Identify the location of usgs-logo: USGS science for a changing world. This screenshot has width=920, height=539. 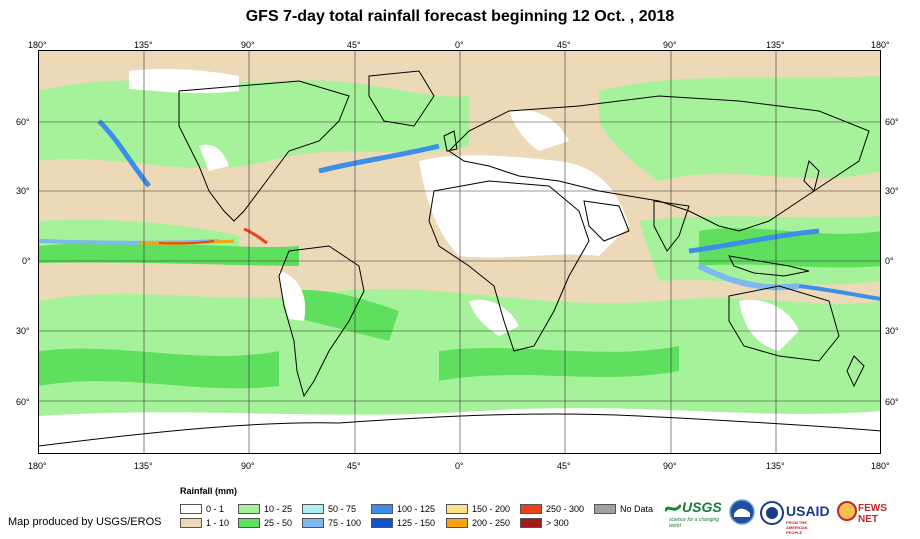
(696, 513).